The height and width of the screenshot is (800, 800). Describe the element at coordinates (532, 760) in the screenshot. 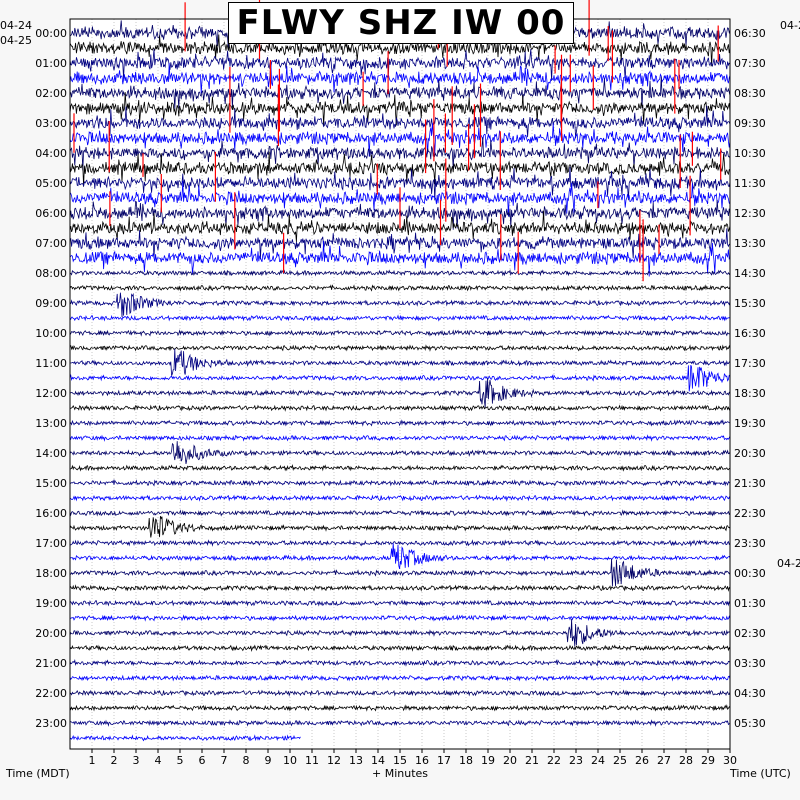

I see `x-tick-label: 21` at that location.